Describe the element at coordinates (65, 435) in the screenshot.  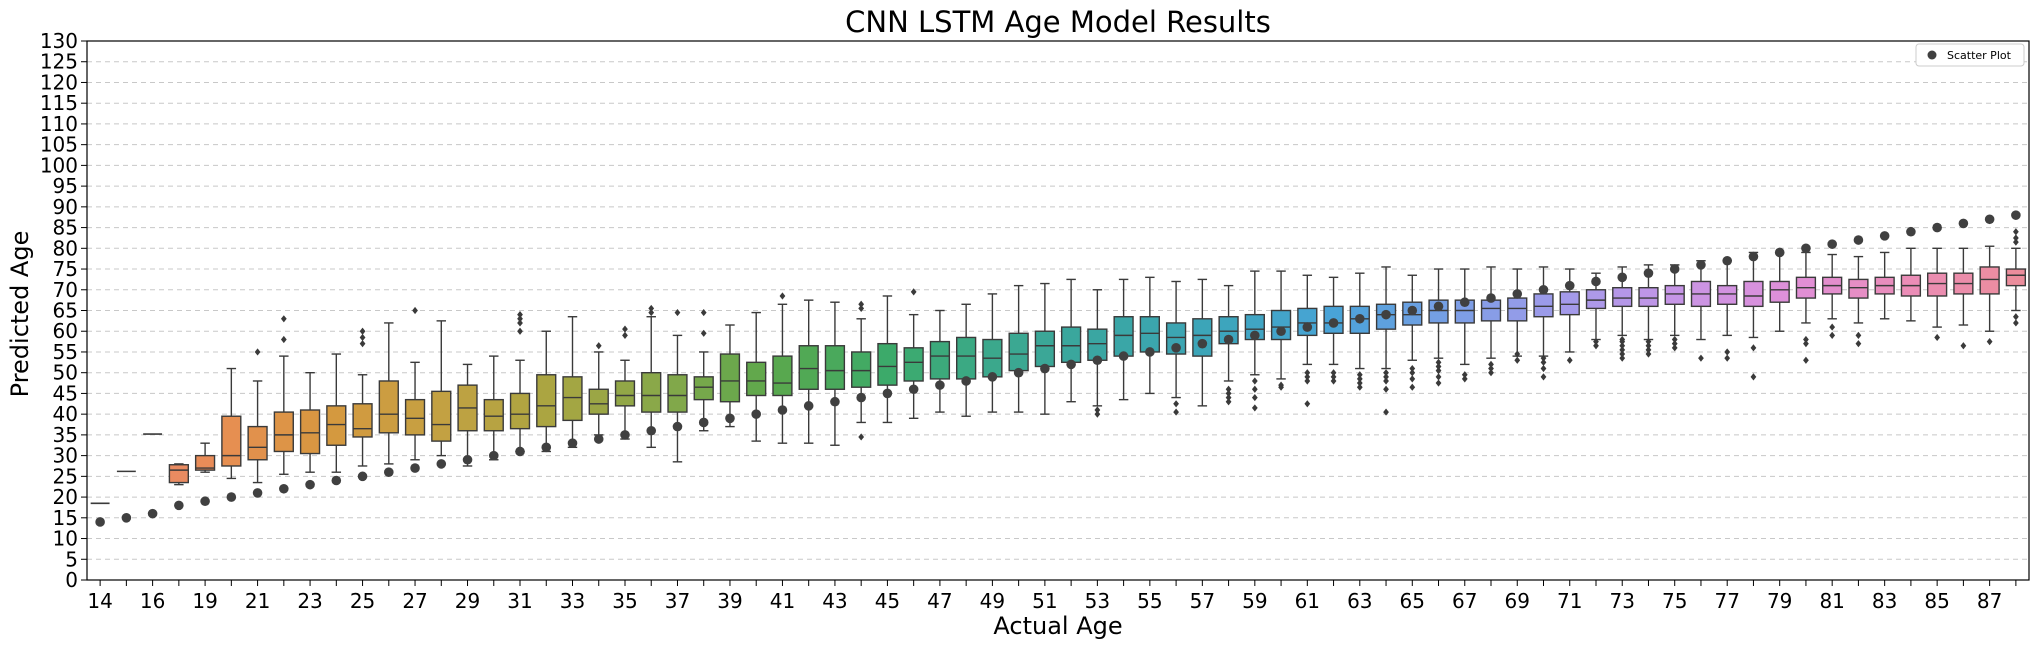
I see `y-tick-label: 35` at that location.